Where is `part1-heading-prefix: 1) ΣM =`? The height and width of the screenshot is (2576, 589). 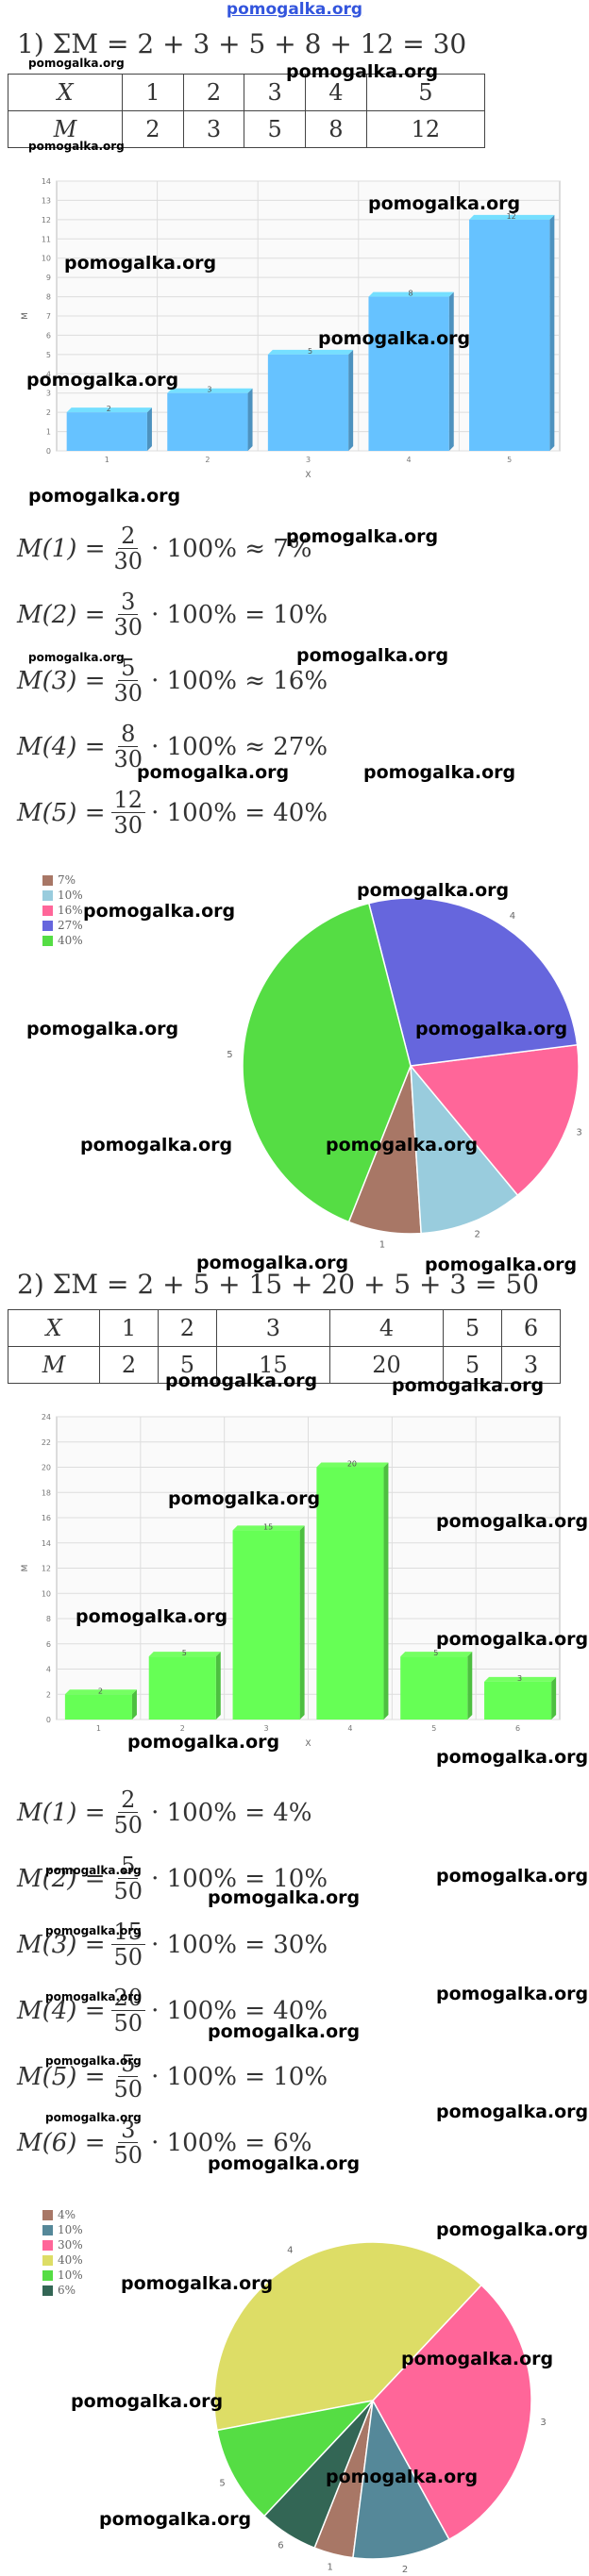 part1-heading-prefix: 1) ΣM = is located at coordinates (77, 43).